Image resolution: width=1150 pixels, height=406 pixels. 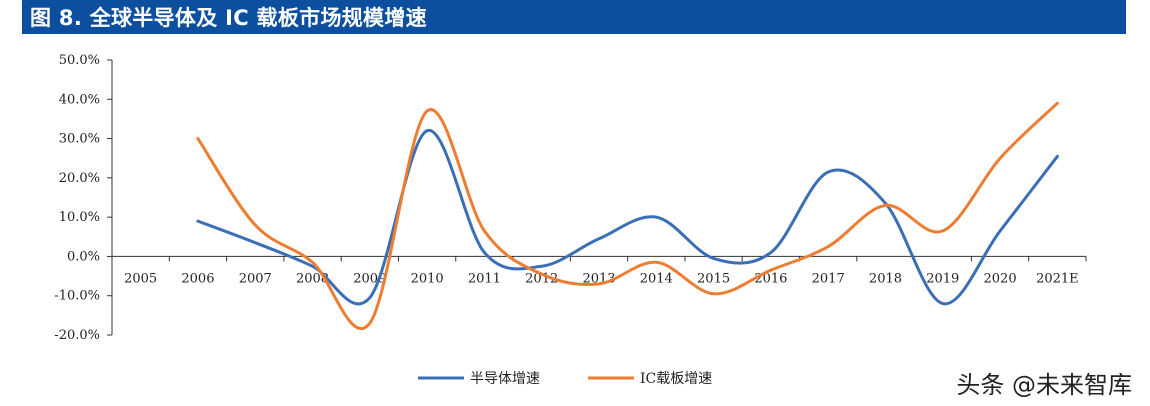 What do you see at coordinates (77, 335) in the screenshot?
I see `y-tick-label: -20.0%` at bounding box center [77, 335].